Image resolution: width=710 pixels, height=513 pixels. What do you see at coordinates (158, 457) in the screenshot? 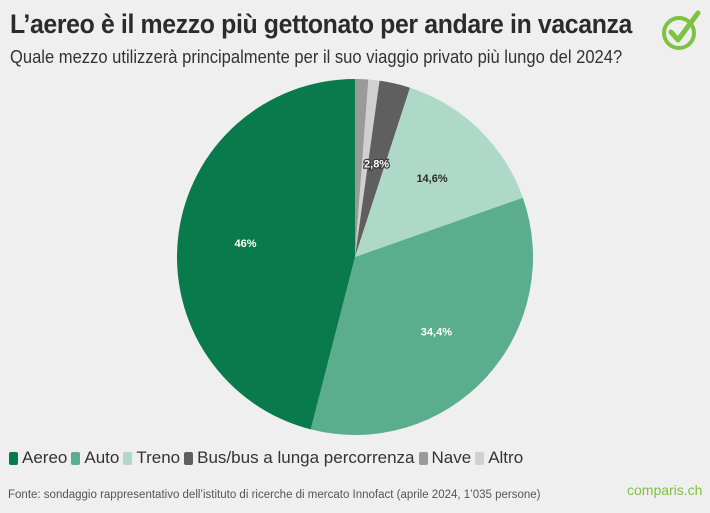
I see `legend-label: Treno` at bounding box center [158, 457].